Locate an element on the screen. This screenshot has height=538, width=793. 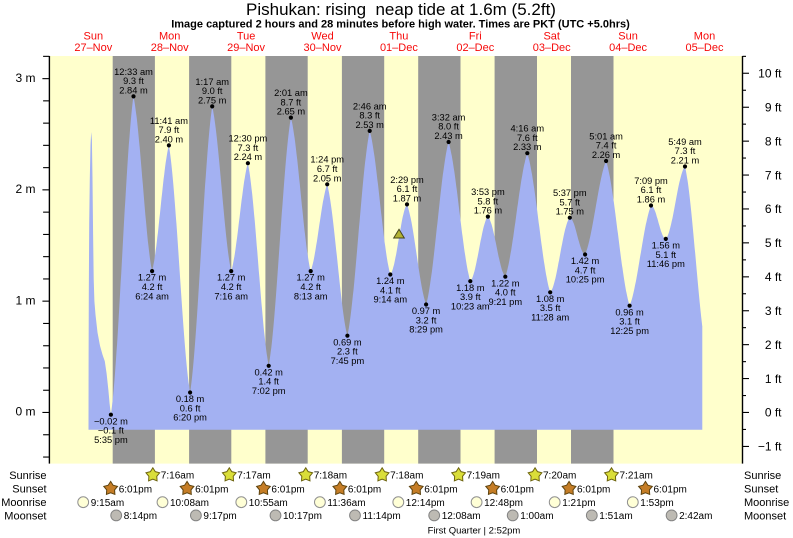
svg-text: 1.24 m is located at coordinates (390, 281).